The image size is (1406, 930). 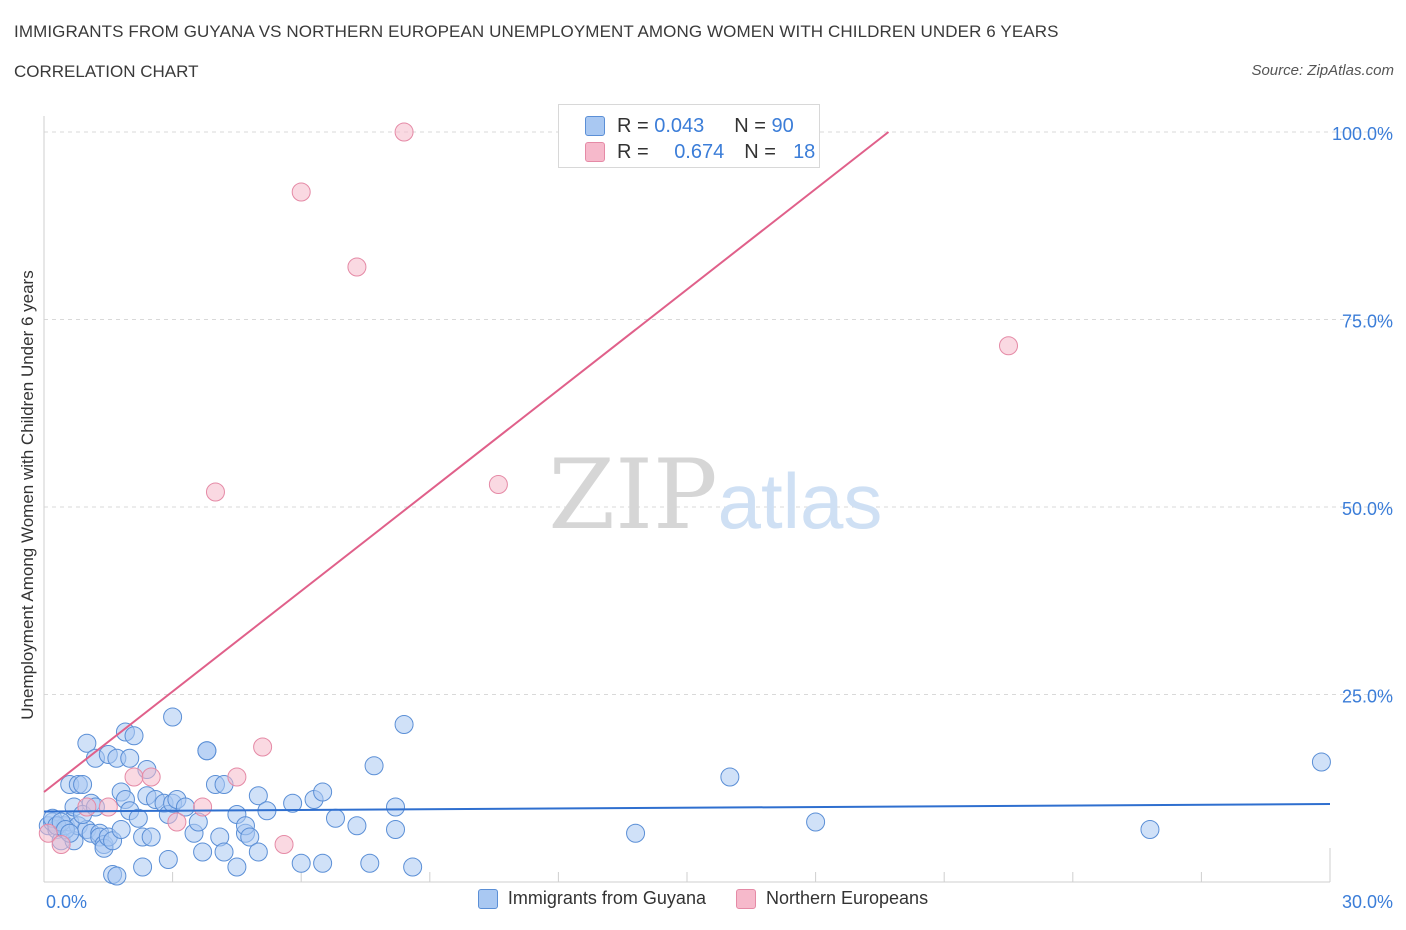 I want to click on stats-box: R = 0.043 N = 90 R = 0.674 N = 18, so click(x=689, y=136).